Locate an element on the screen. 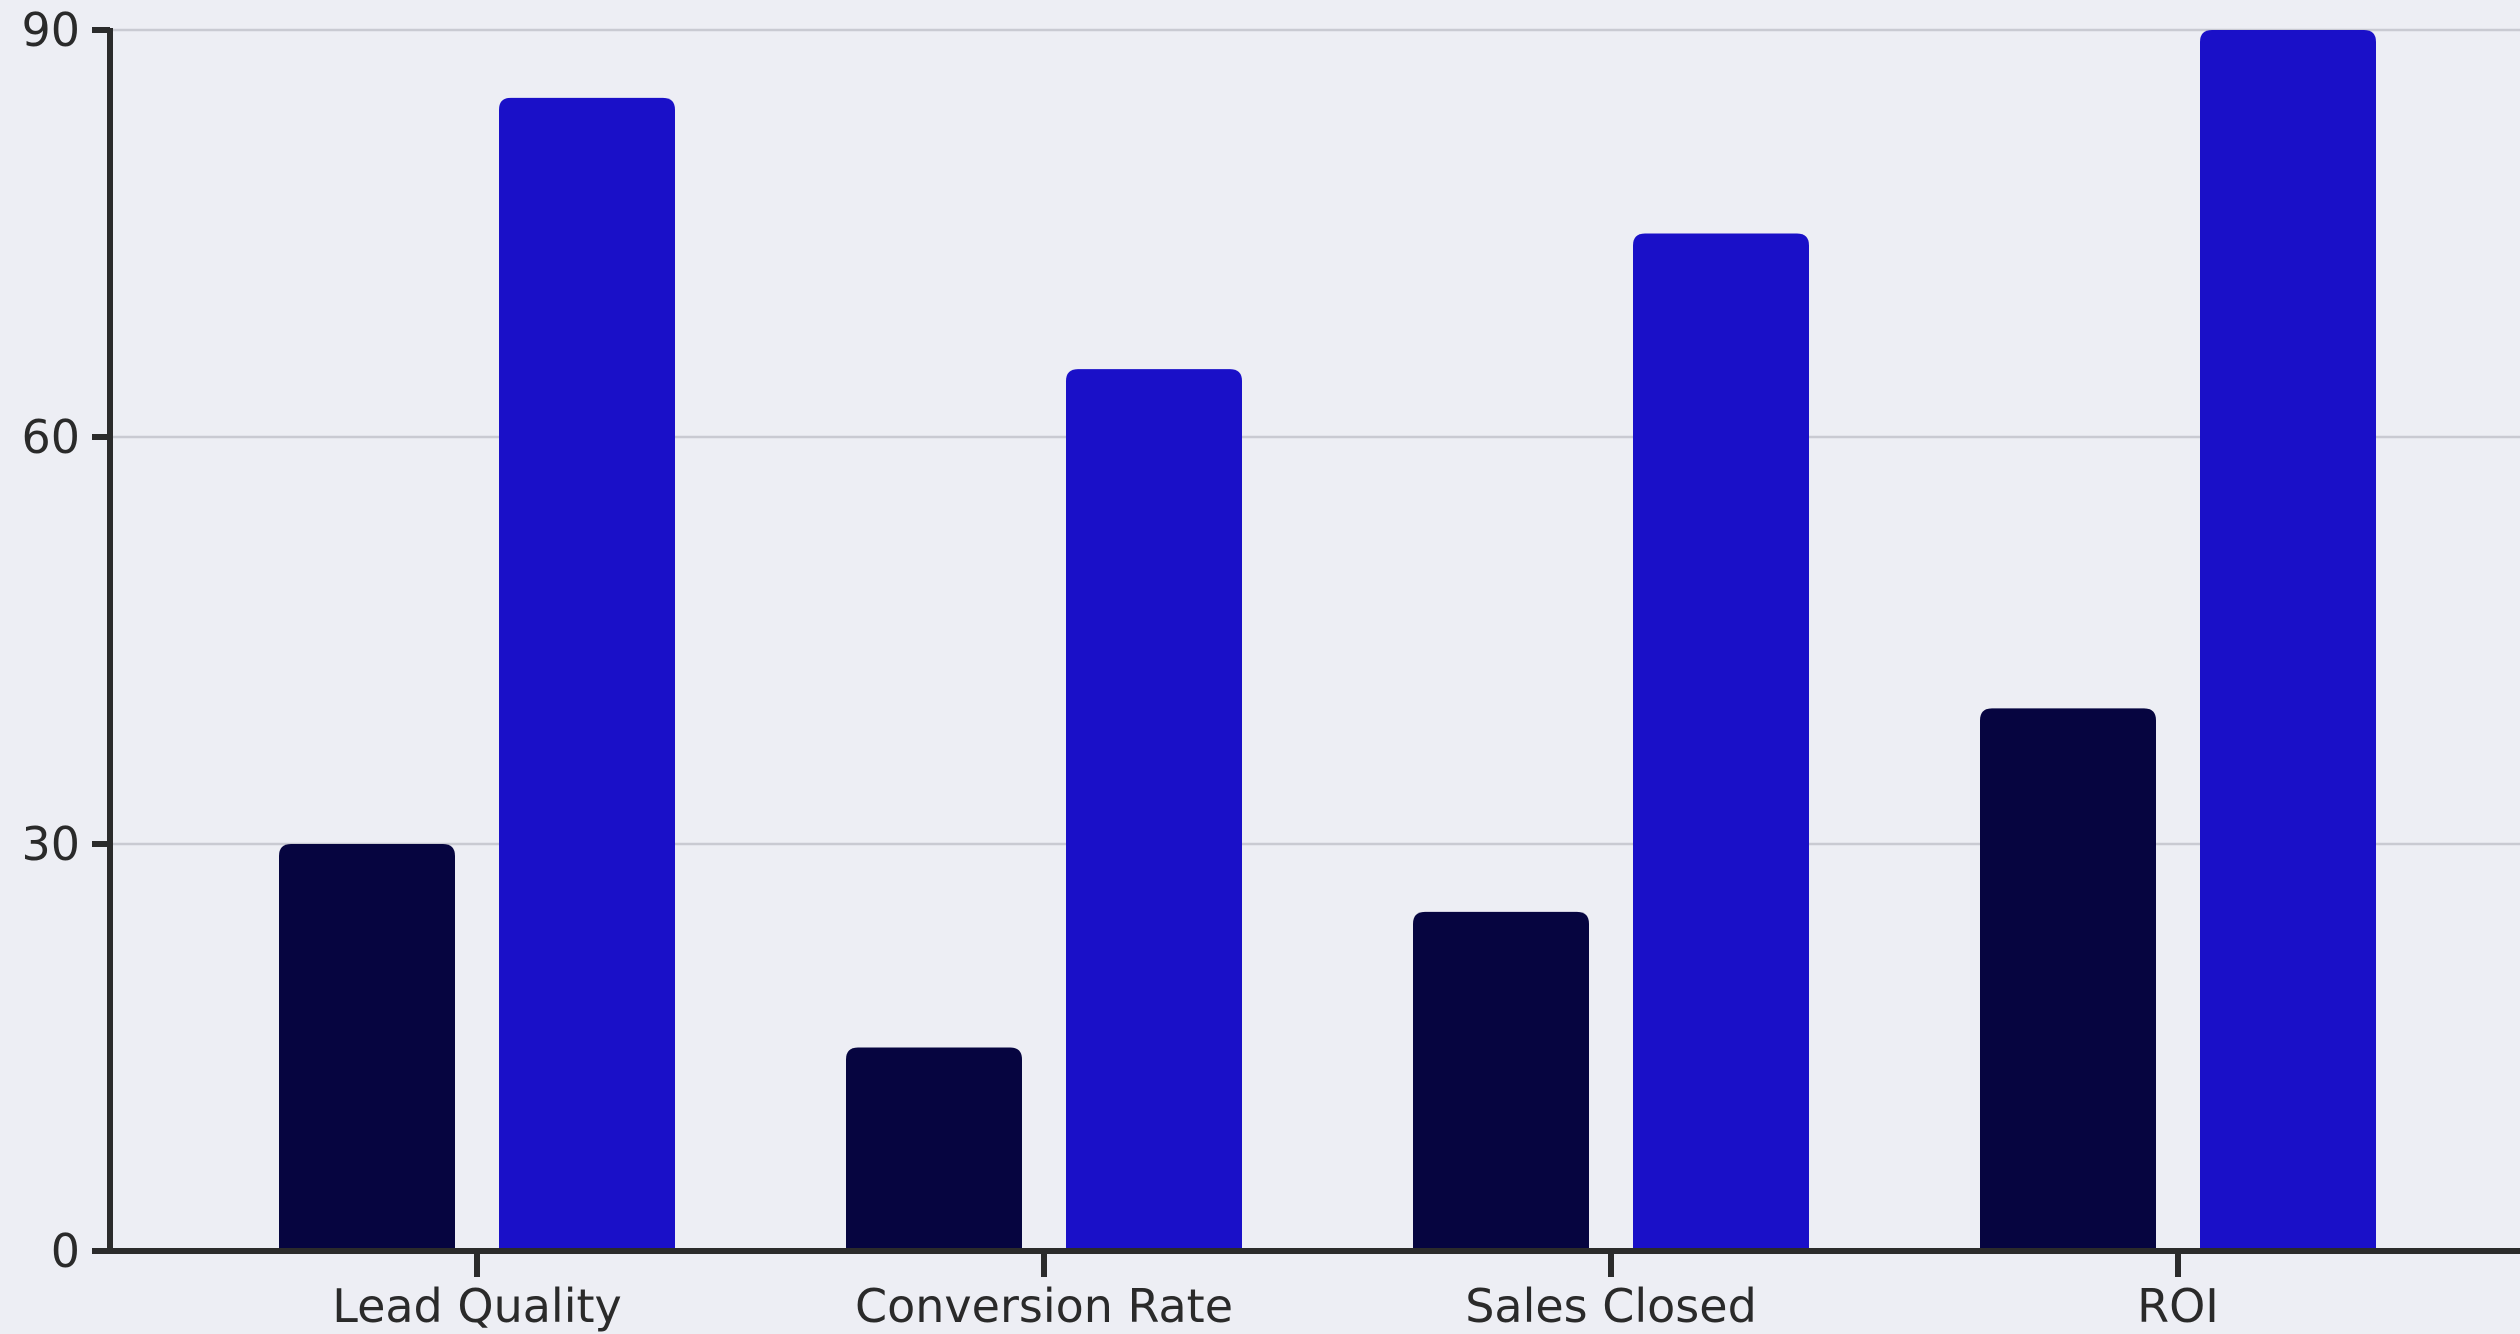 The height and width of the screenshot is (1334, 2520). x-tick-label: Conversion Rate is located at coordinates (1044, 1306).